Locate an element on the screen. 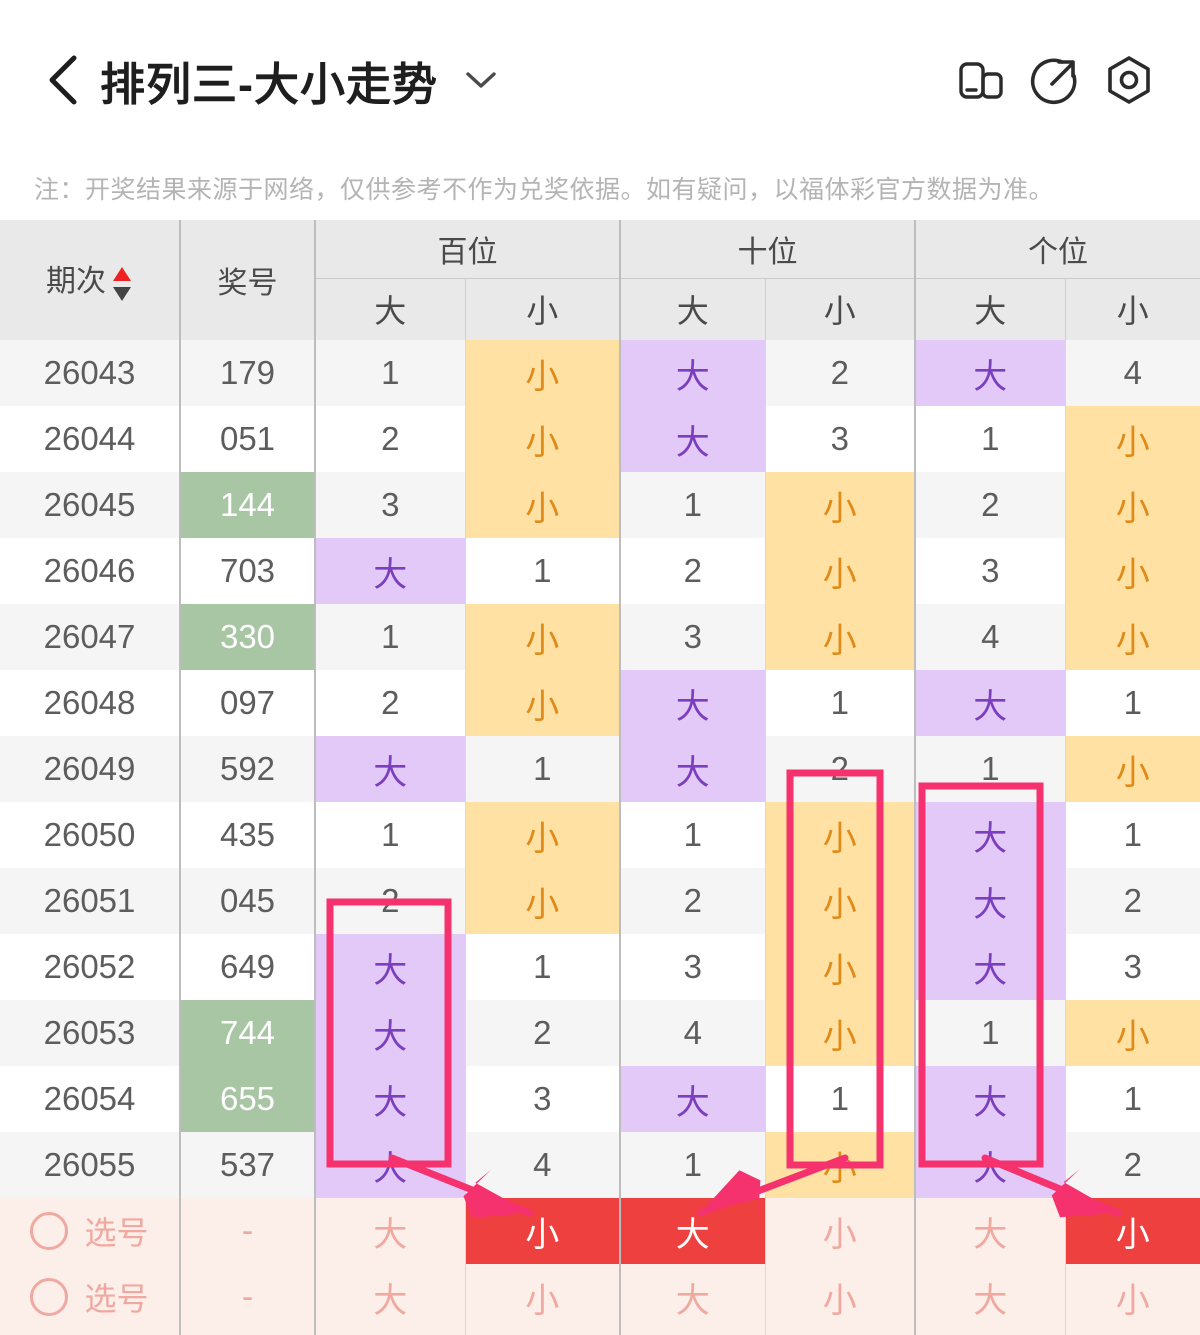 The height and width of the screenshot is (1335, 1200). table-row: 26043 179 1 小大 2 大 4 is located at coordinates (600, 373).